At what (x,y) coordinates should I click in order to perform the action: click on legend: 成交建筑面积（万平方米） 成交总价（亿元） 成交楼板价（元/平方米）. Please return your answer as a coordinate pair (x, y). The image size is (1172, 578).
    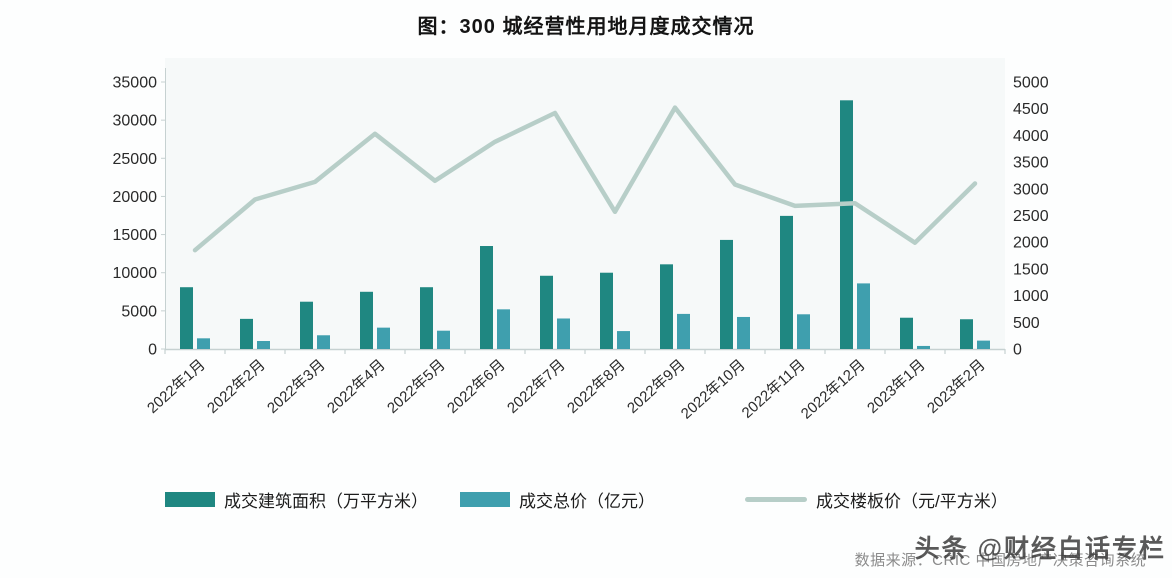
    Looking at the image, I should click on (586, 503).